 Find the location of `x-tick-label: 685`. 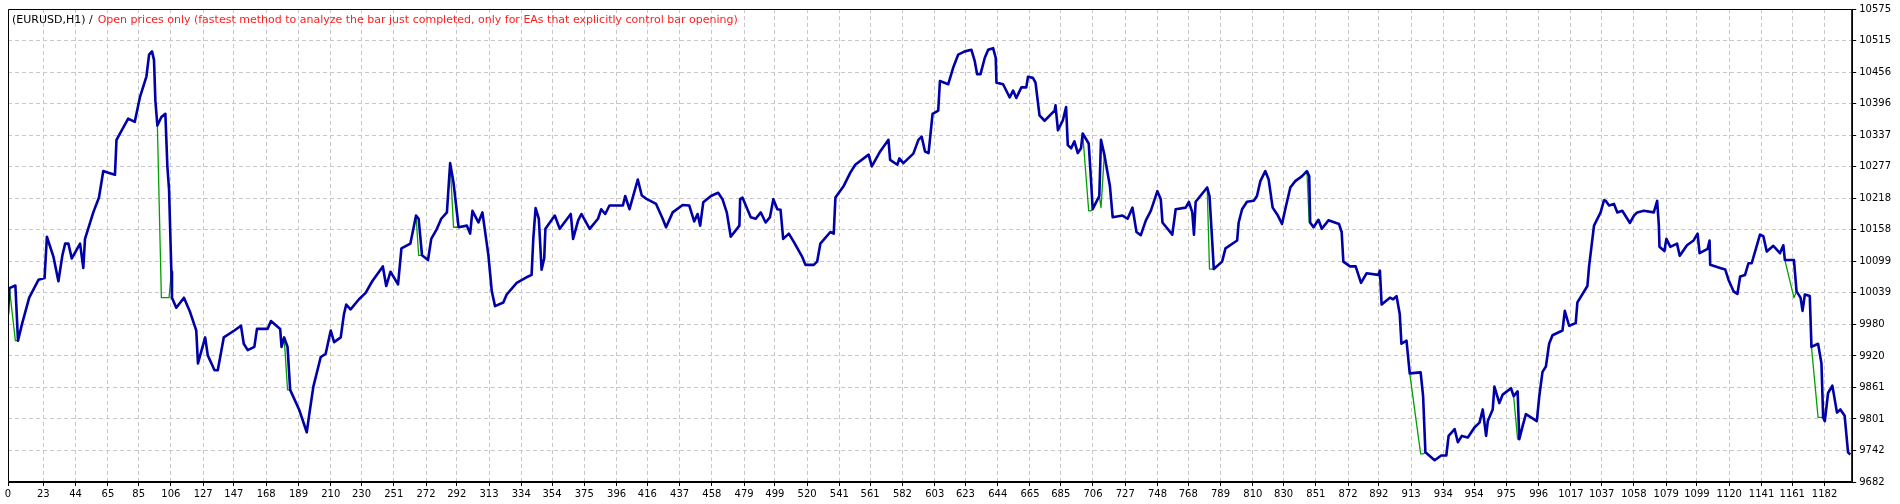

x-tick-label: 685 is located at coordinates (1061, 493).